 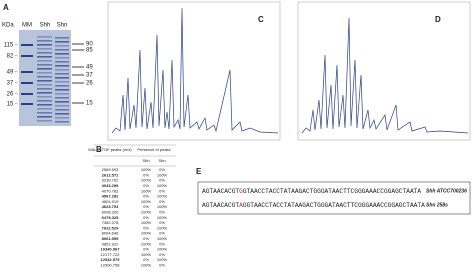 I want to click on panel-label: E, so click(x=199, y=171).